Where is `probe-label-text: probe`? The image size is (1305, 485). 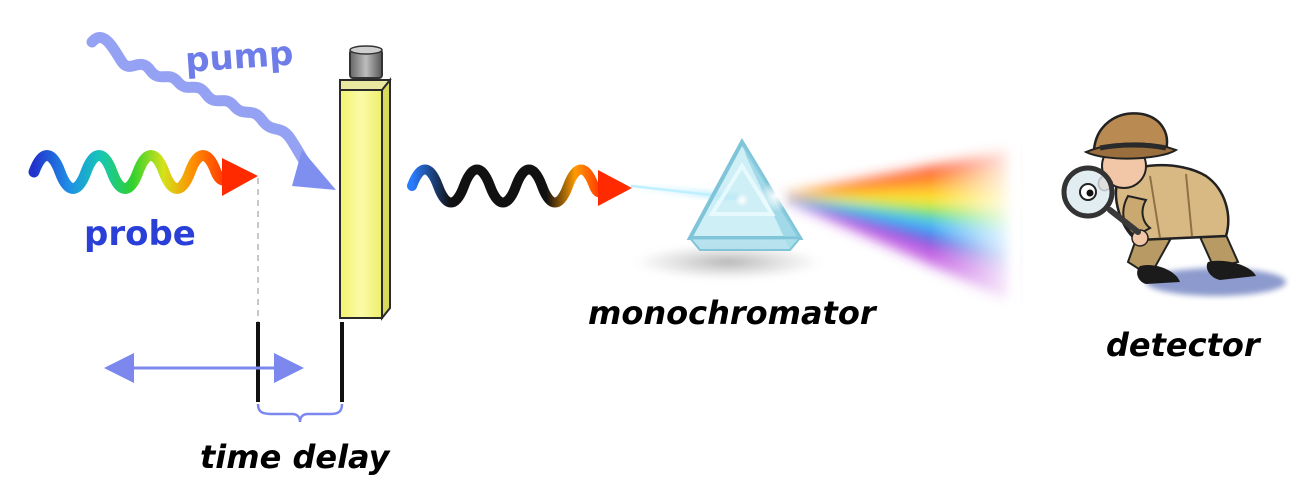 probe-label-text: probe is located at coordinates (140, 234).